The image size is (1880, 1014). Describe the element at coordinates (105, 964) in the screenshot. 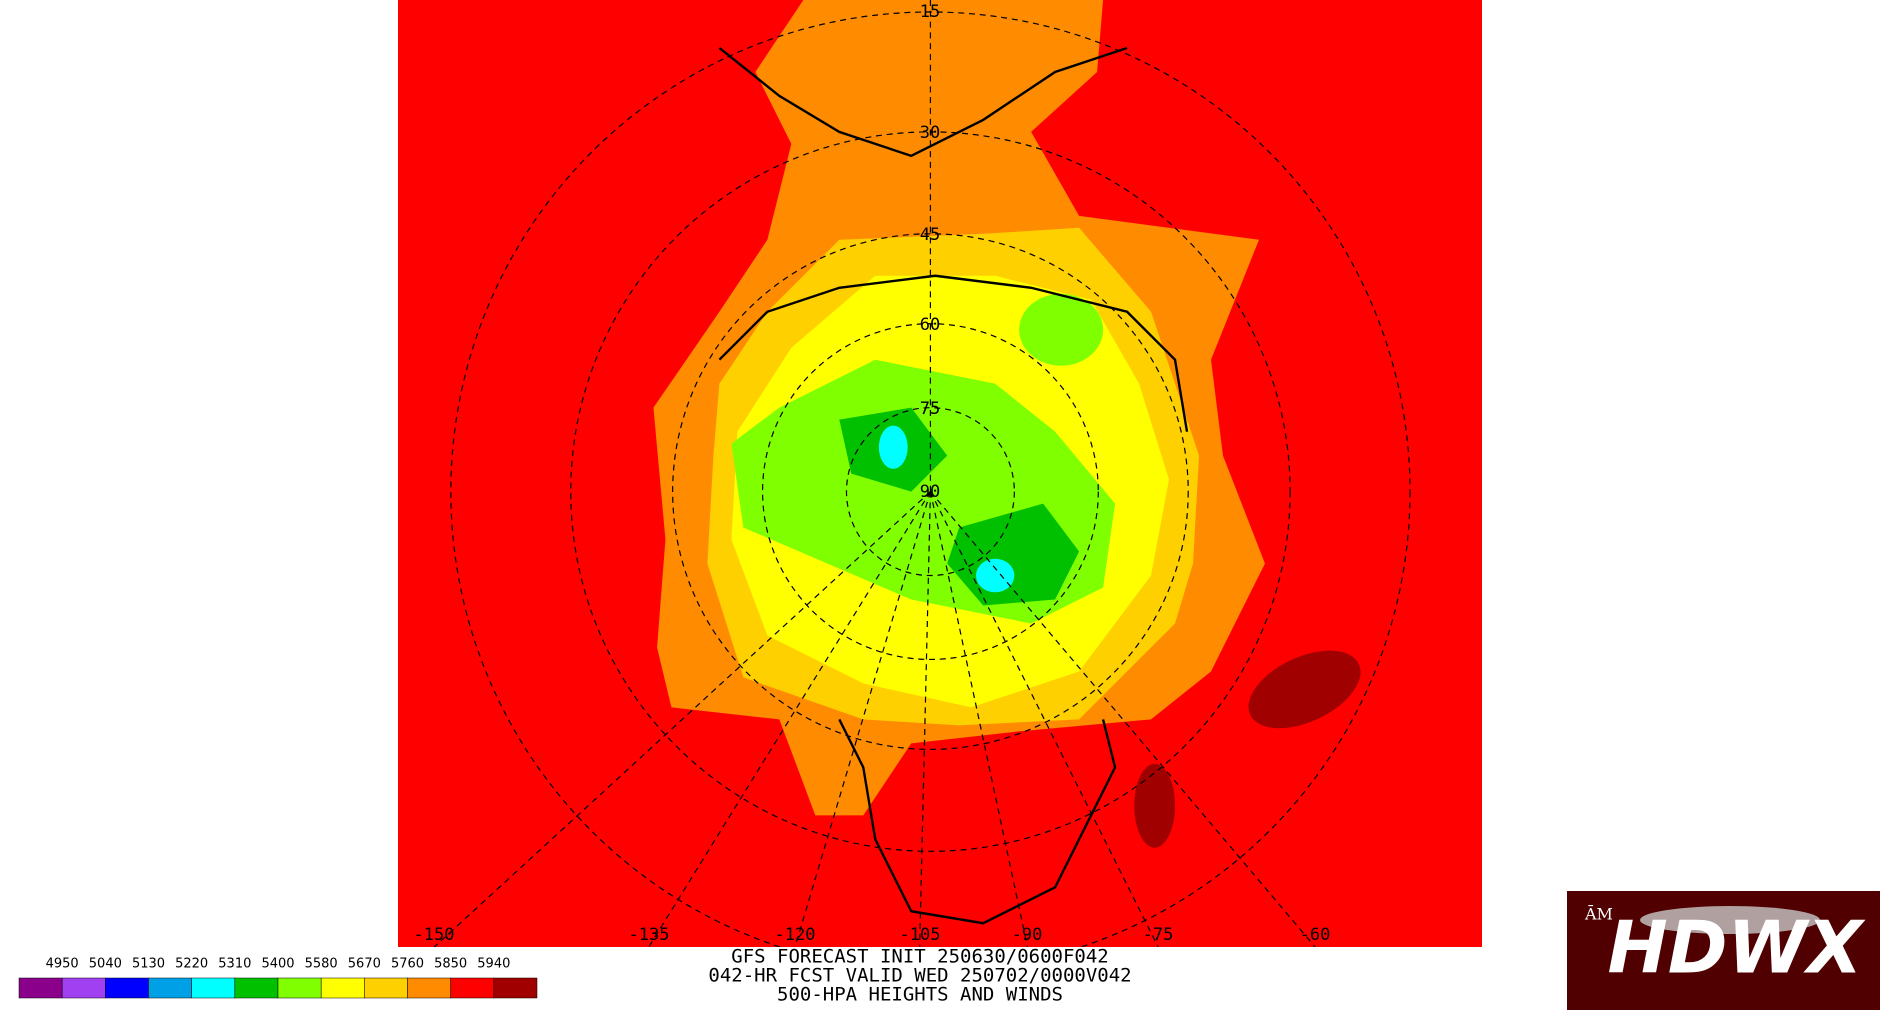

I see `legend-label: 5040` at that location.